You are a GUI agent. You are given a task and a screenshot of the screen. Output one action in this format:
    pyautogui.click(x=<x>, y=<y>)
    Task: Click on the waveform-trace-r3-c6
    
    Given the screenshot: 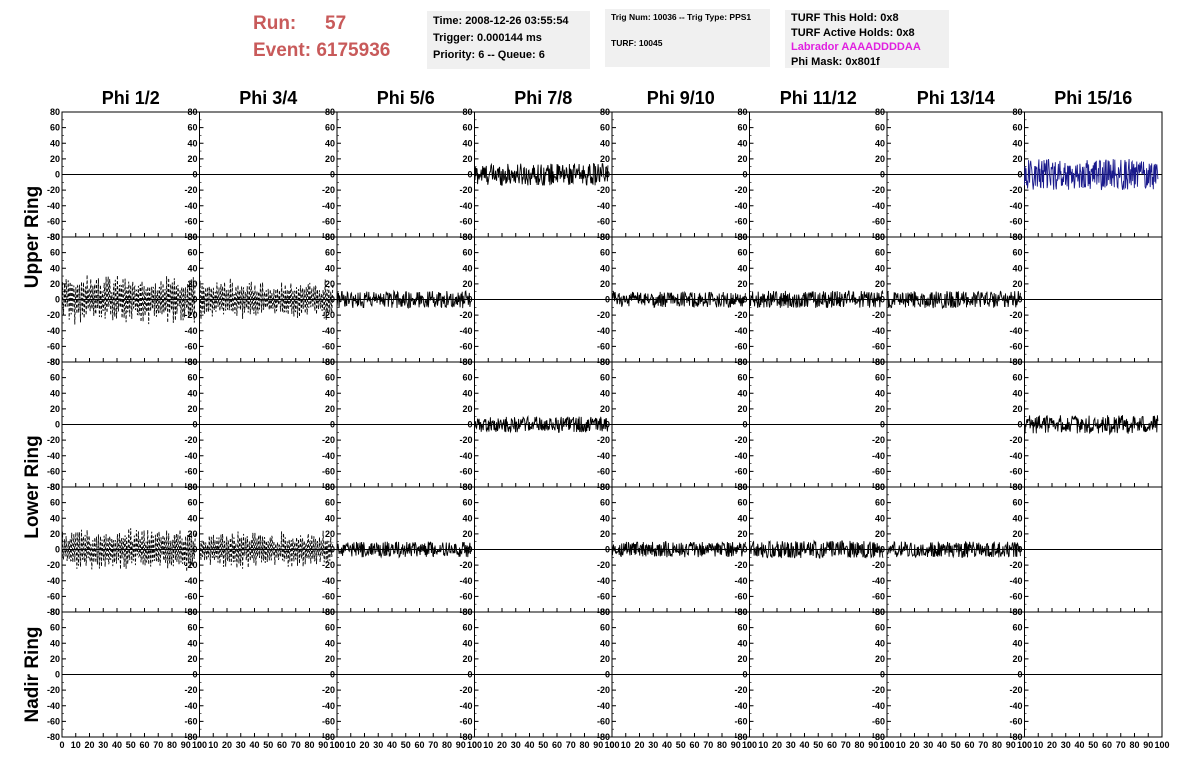 What is the action you would take?
    pyautogui.click(x=953, y=549)
    